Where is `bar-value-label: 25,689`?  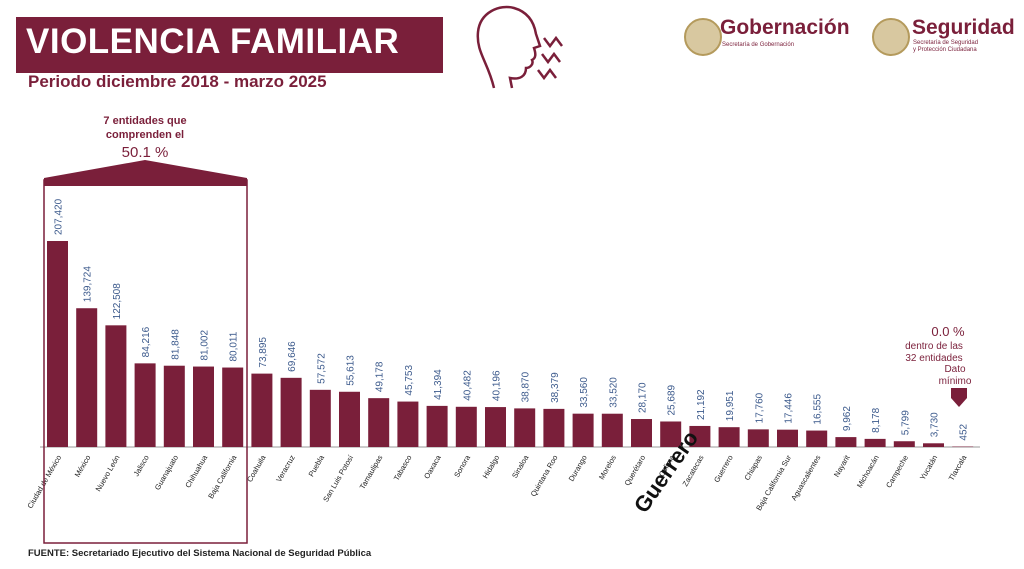
bar-value-label: 25,689 is located at coordinates (672, 399).